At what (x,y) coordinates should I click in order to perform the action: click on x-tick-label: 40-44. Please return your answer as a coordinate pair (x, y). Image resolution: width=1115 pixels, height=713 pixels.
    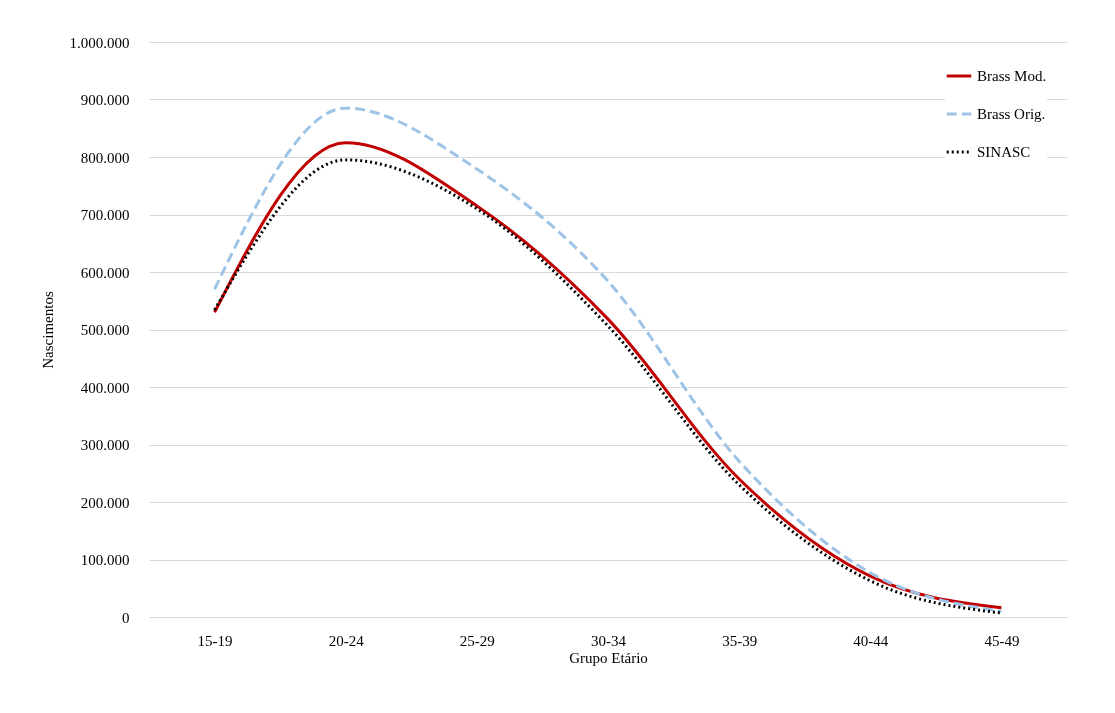
    Looking at the image, I should click on (871, 640).